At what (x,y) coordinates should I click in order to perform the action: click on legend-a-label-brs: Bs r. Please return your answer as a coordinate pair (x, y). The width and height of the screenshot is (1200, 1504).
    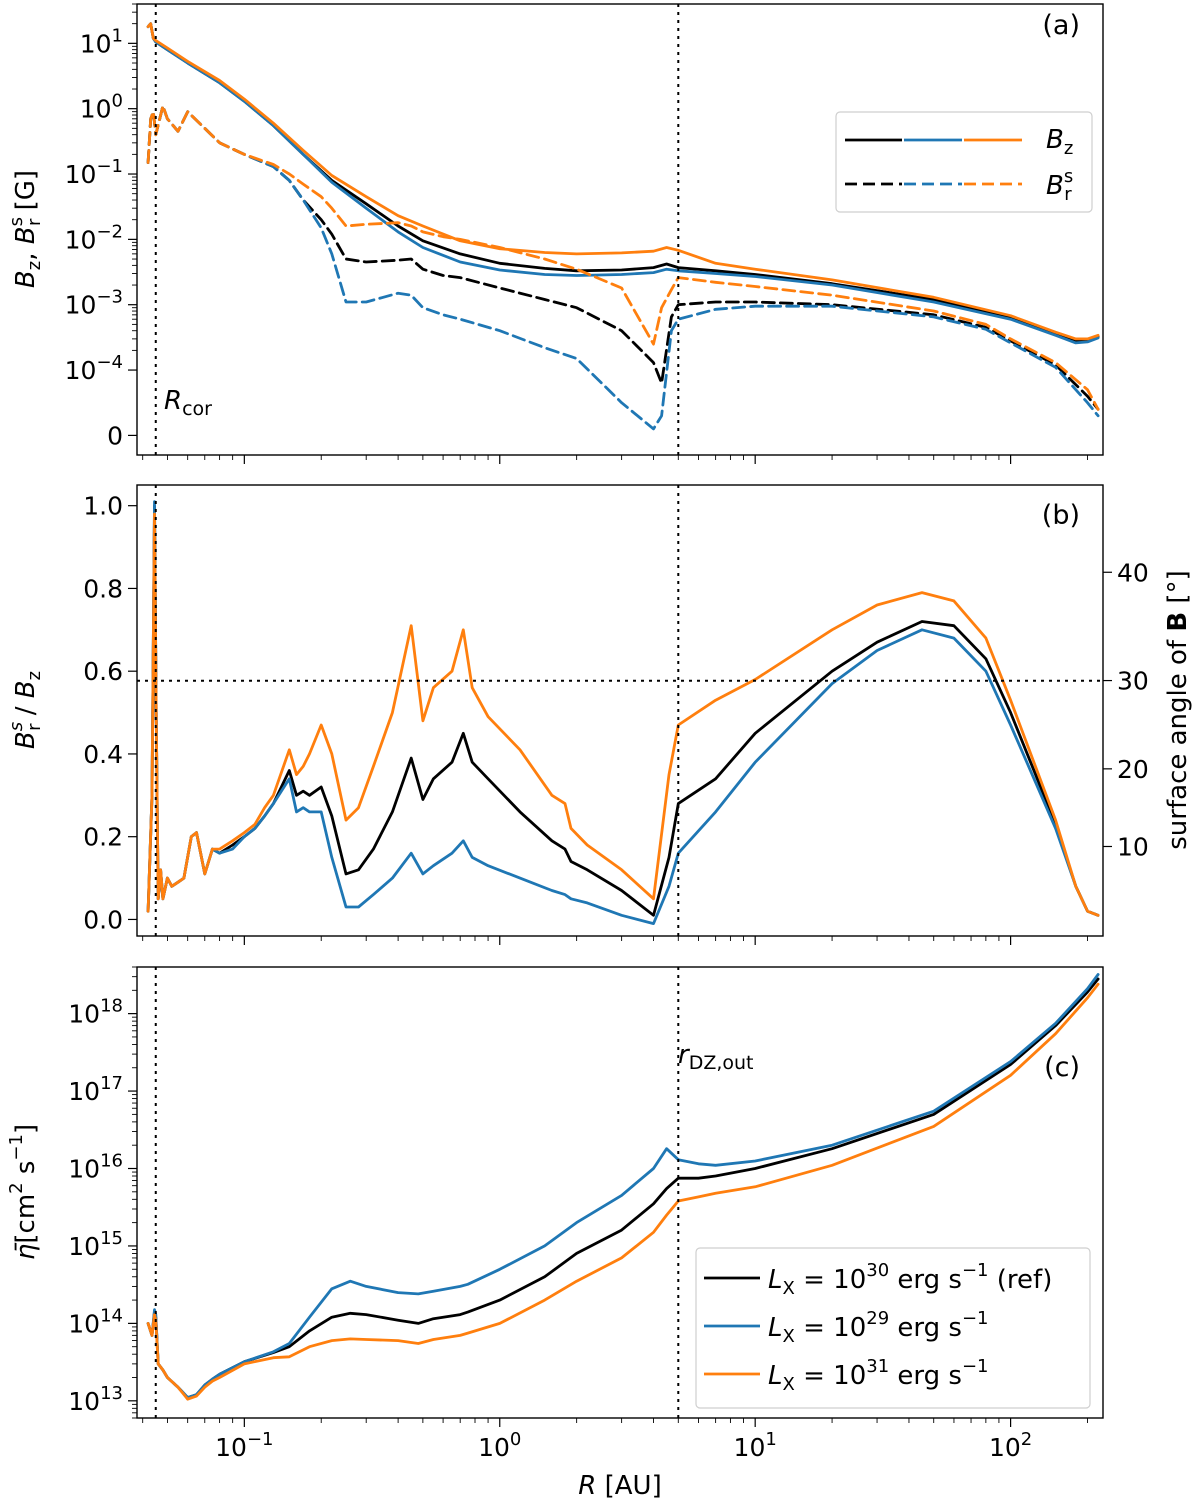
    Looking at the image, I should click on (1059, 185).